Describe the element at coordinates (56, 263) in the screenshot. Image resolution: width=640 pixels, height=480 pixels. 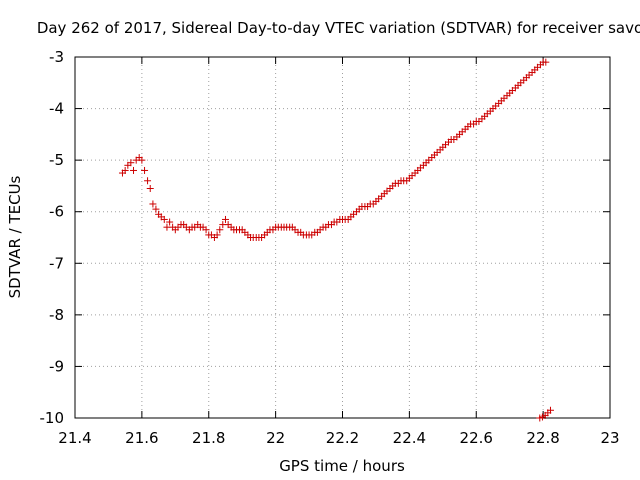
I see `y-tick-label: -7` at that location.